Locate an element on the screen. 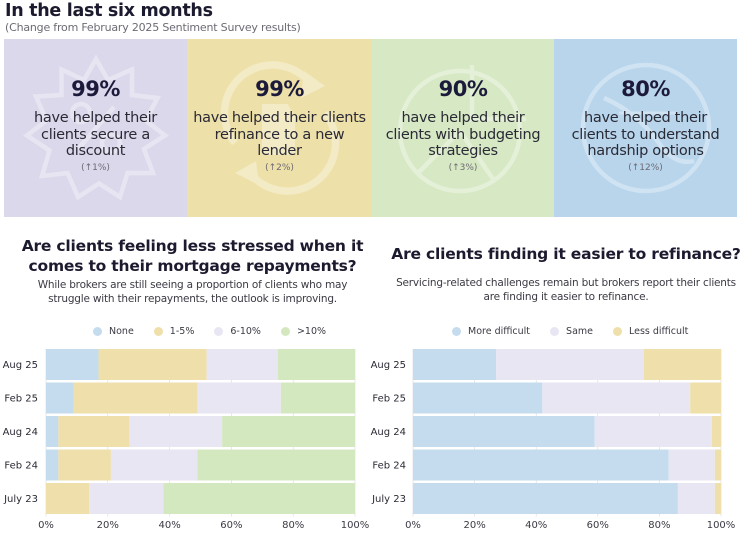  legend-item: Same is located at coordinates (571, 331).